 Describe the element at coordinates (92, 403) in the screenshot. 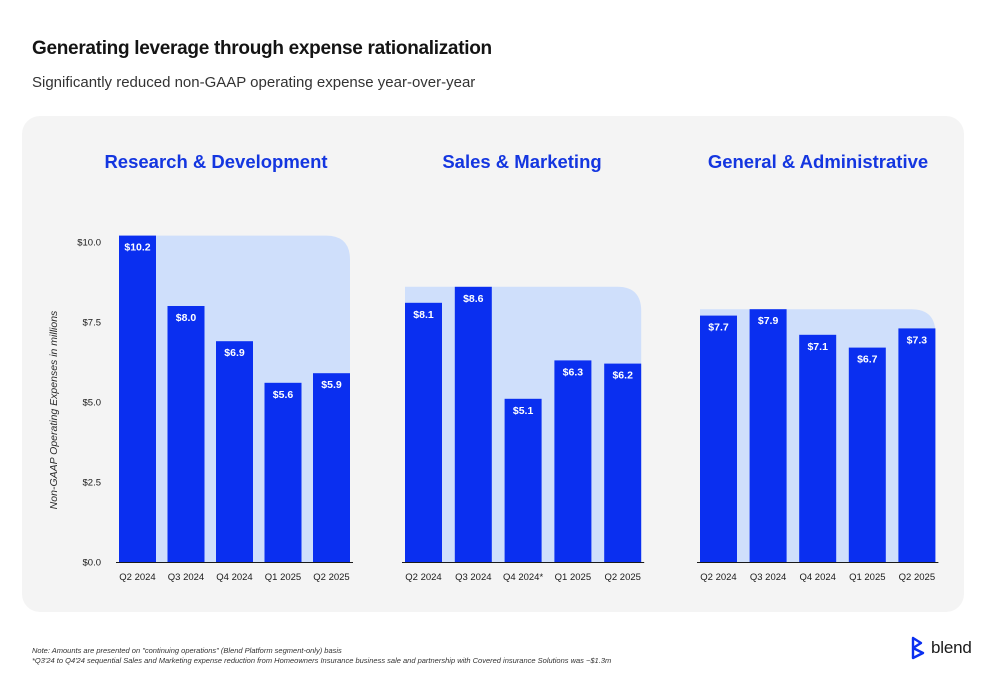

I see `y-tick-label: $5.0` at that location.